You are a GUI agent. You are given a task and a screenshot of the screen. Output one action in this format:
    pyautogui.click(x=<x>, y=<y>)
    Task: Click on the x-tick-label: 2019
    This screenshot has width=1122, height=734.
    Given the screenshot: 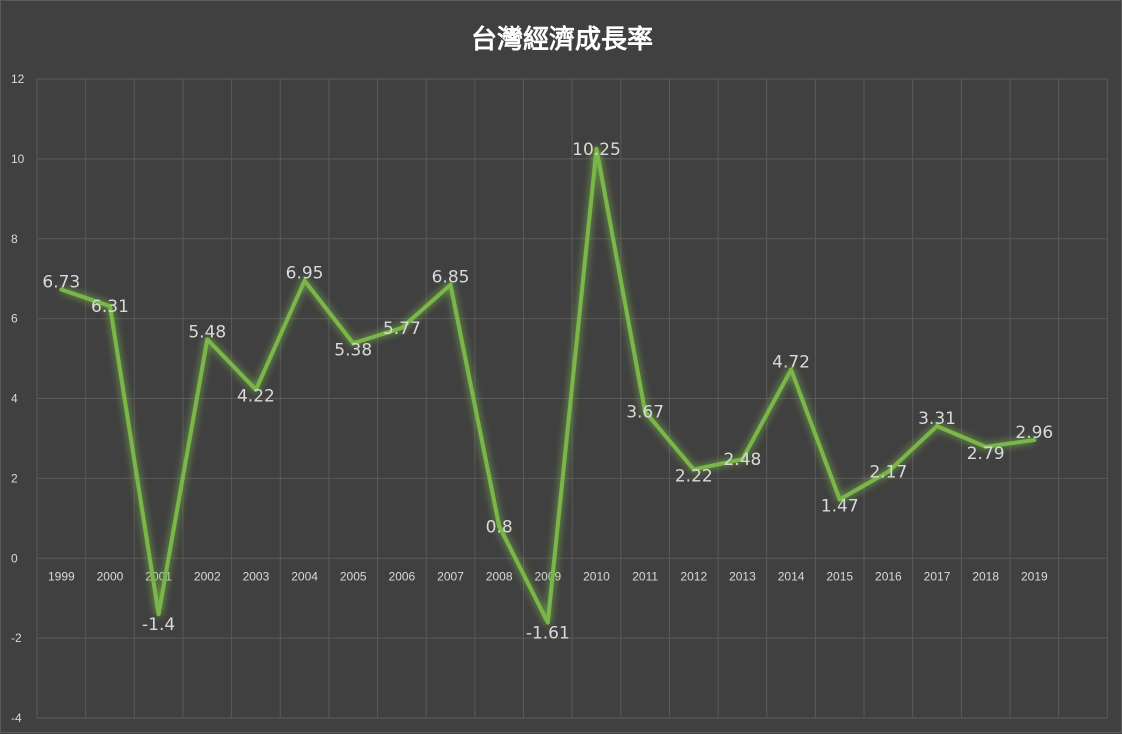 What is the action you would take?
    pyautogui.click(x=1034, y=576)
    